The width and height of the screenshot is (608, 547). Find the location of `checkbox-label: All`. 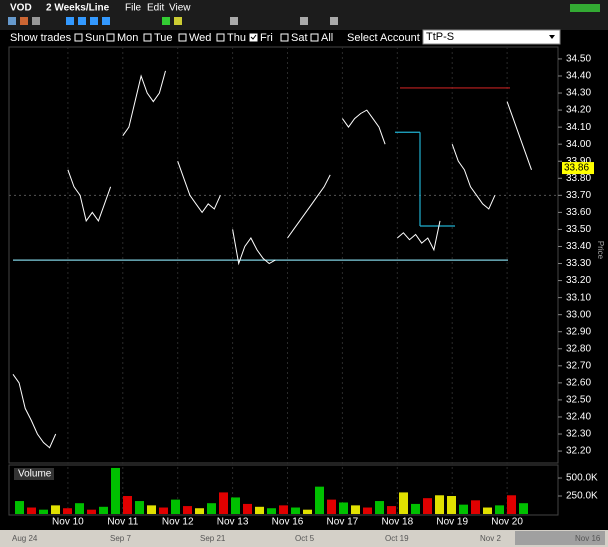

checkbox-label: All is located at coordinates (327, 38).